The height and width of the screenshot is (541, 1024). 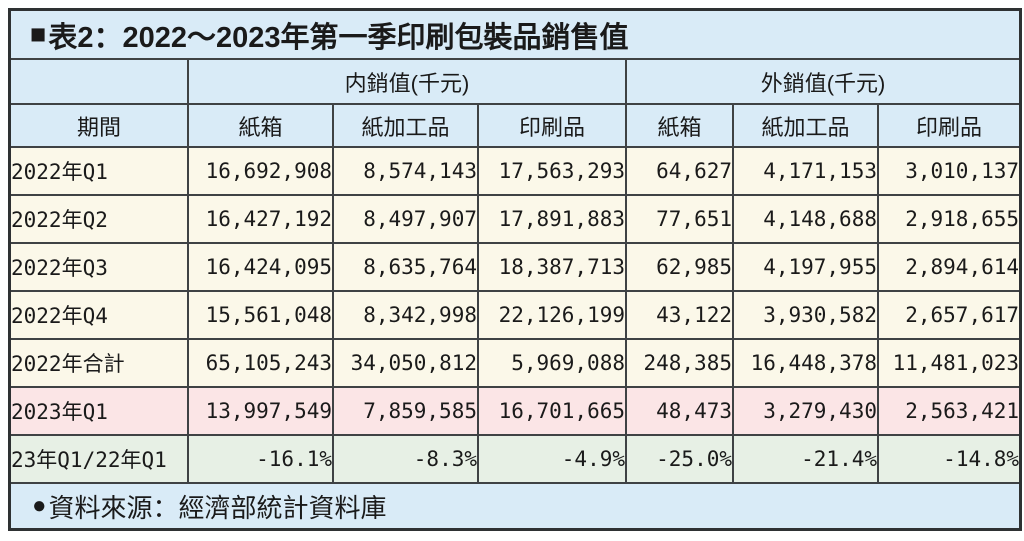 I want to click on source-text: 資料來源：經濟部統計資料庫, so click(x=217, y=507).